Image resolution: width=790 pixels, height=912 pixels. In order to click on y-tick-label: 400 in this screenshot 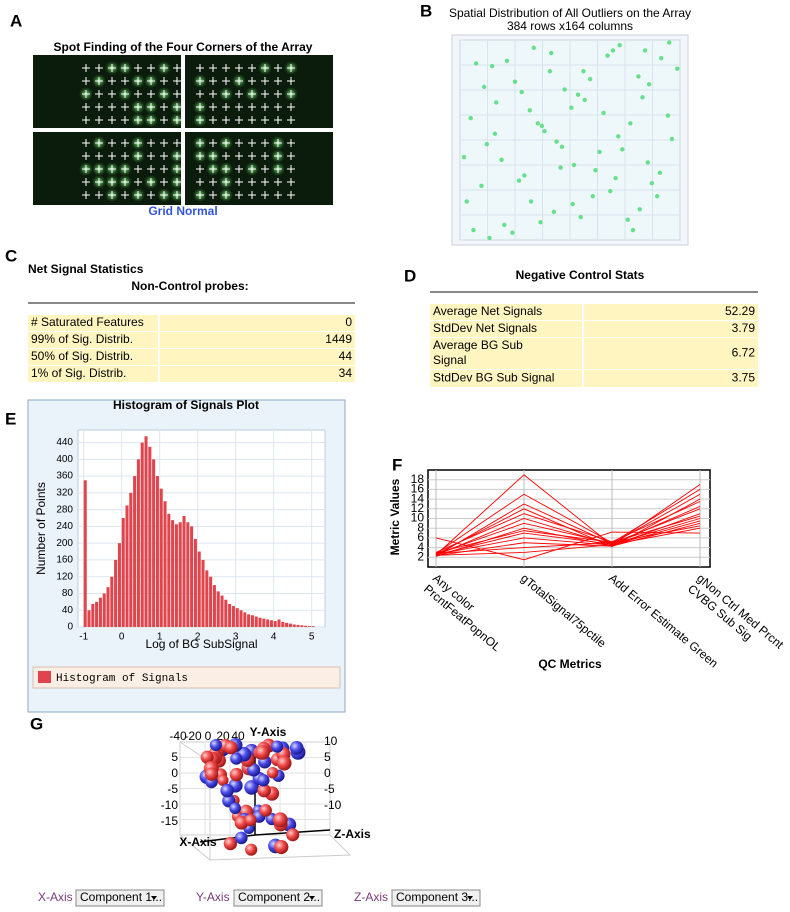, I will do `click(64, 459)`.